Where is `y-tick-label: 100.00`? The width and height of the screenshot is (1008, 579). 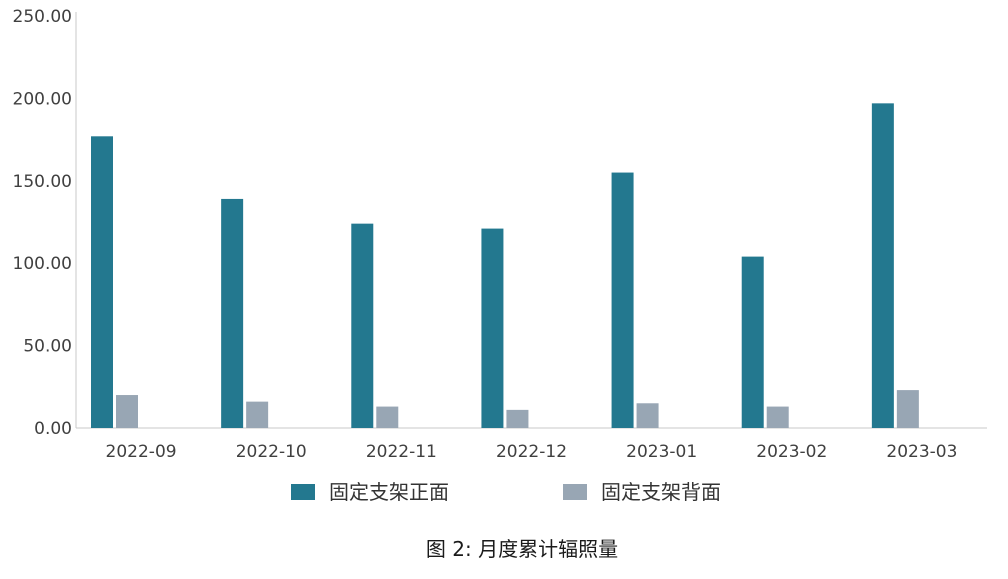 y-tick-label: 100.00 is located at coordinates (42, 264).